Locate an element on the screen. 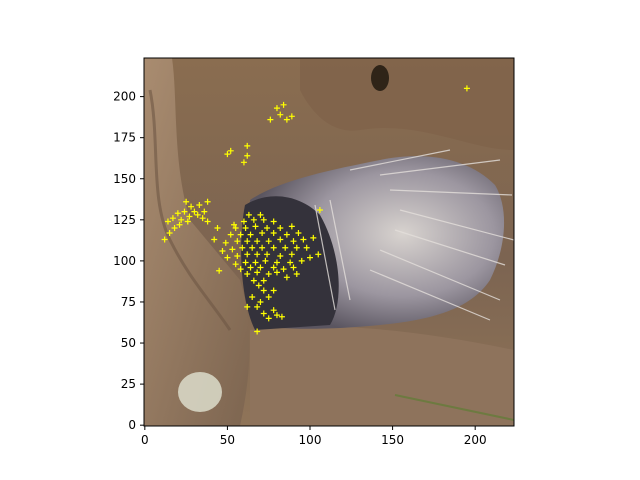 Image resolution: width=640 pixels, height=480 pixels. x-tick-label: 200 is located at coordinates (475, 440).